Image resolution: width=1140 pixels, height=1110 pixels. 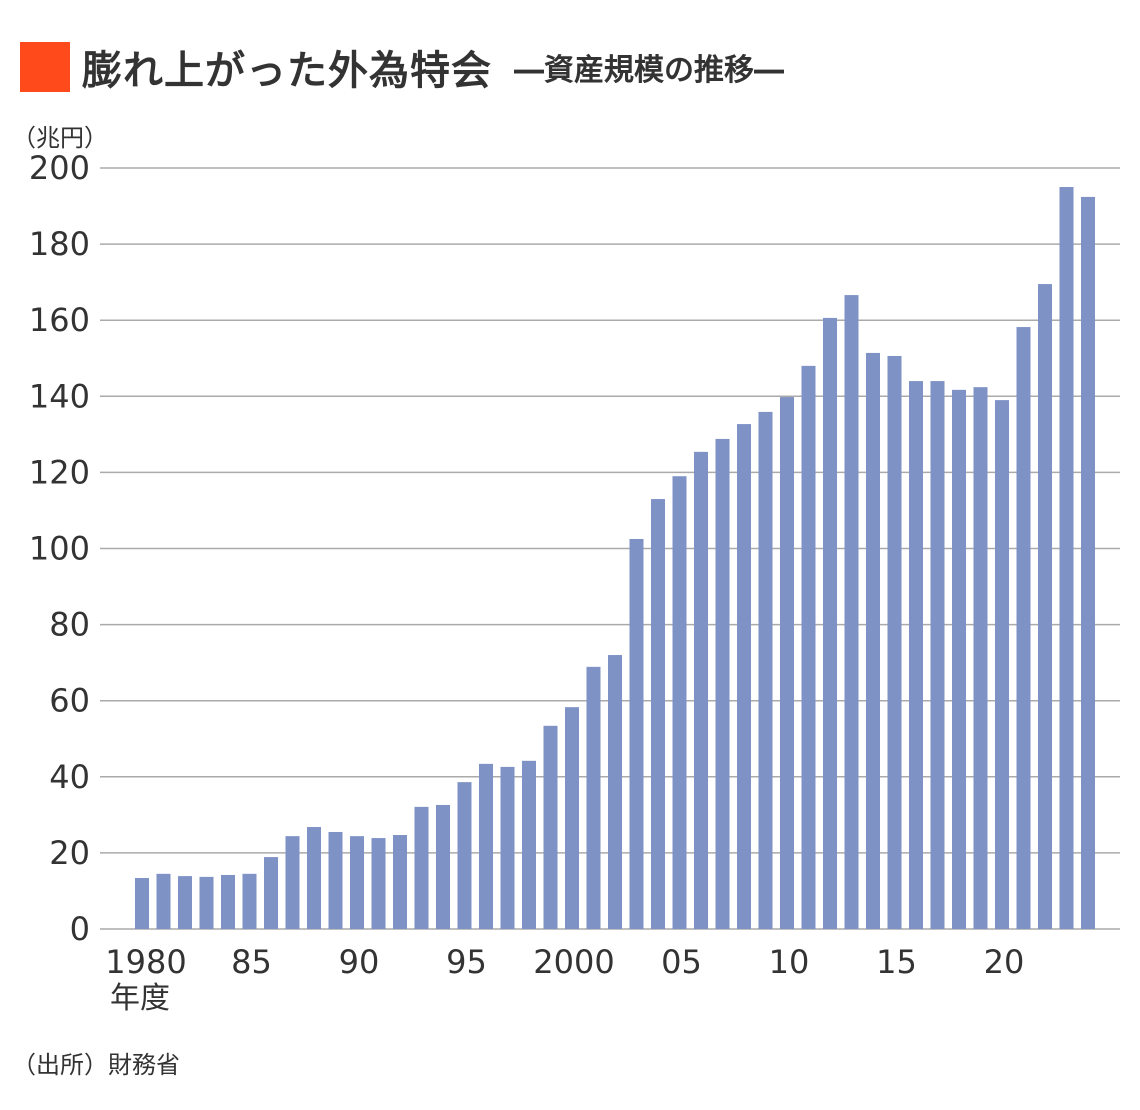 What do you see at coordinates (314, 878) in the screenshot?
I see `bar-1988` at bounding box center [314, 878].